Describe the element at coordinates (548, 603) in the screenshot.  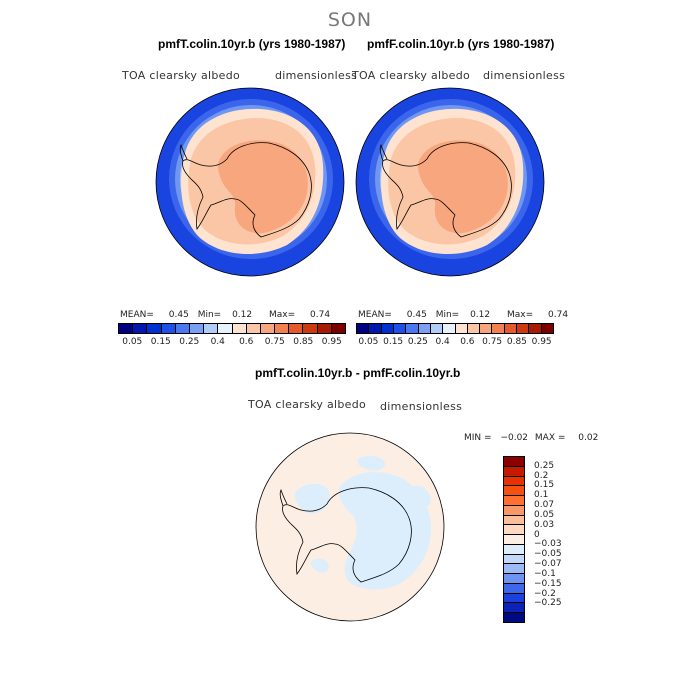
I see `diff-colorbar-tick-label: −0.25` at that location.